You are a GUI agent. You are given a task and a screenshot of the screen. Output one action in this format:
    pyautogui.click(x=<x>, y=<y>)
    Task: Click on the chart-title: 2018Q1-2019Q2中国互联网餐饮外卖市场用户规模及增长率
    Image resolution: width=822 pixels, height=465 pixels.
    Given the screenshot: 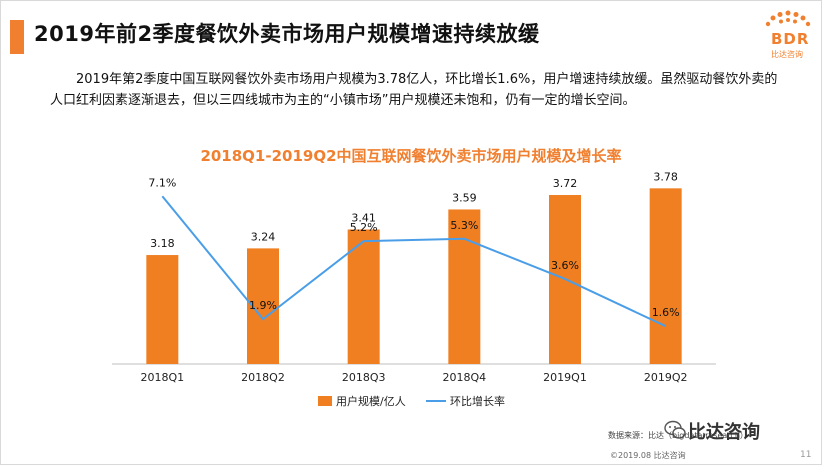 What is the action you would take?
    pyautogui.click(x=411, y=156)
    